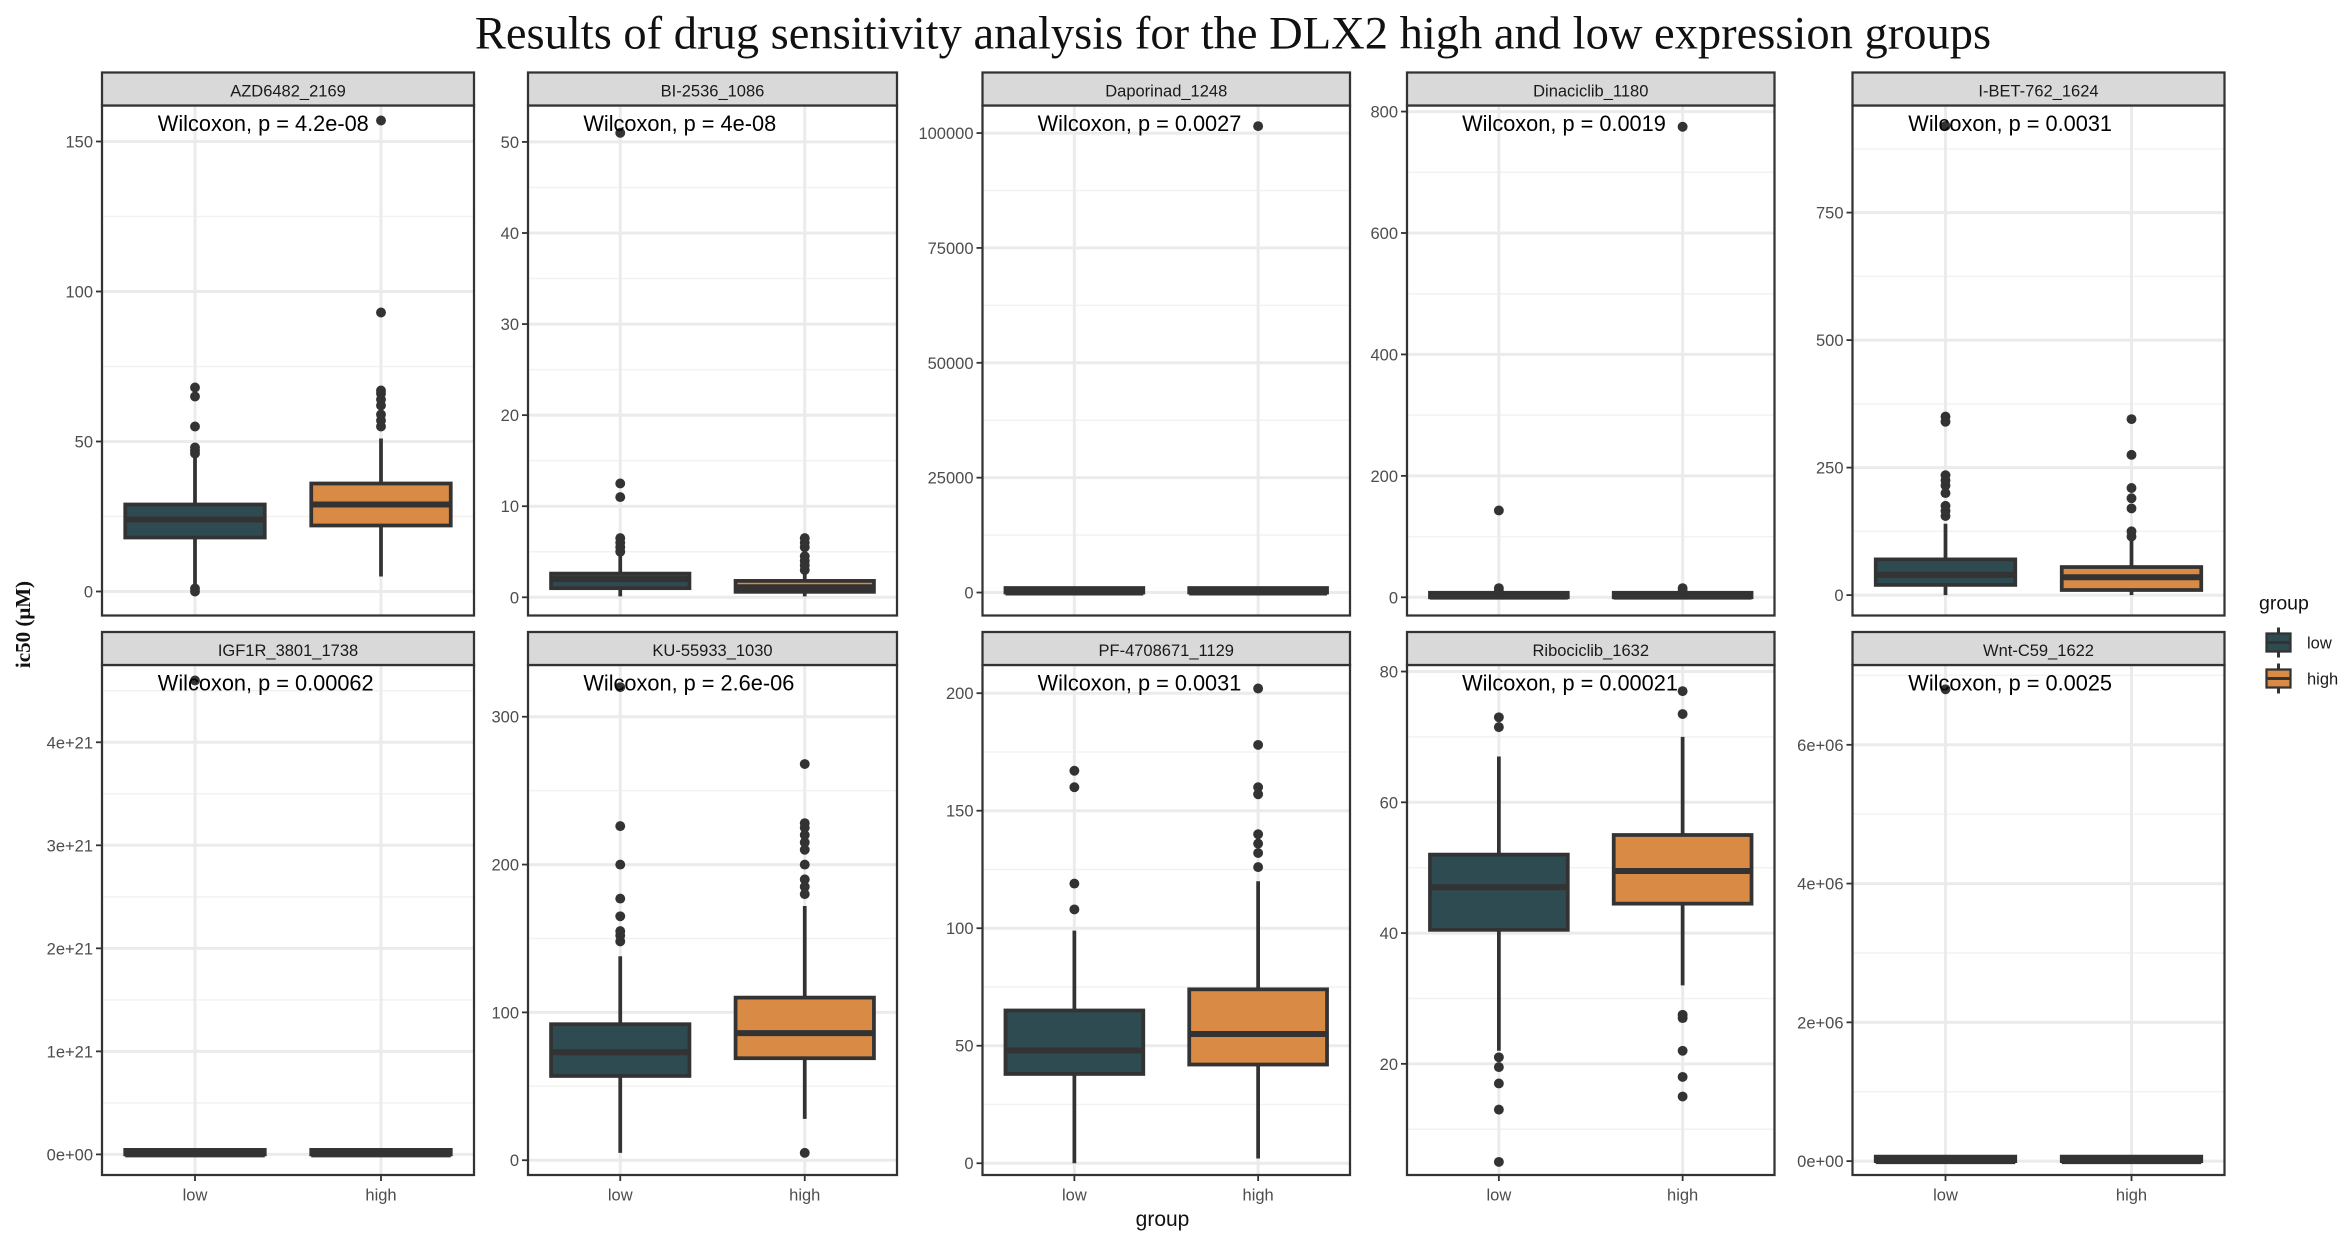  I want to click on y-tick-label: 6e+06, so click(1820, 746).